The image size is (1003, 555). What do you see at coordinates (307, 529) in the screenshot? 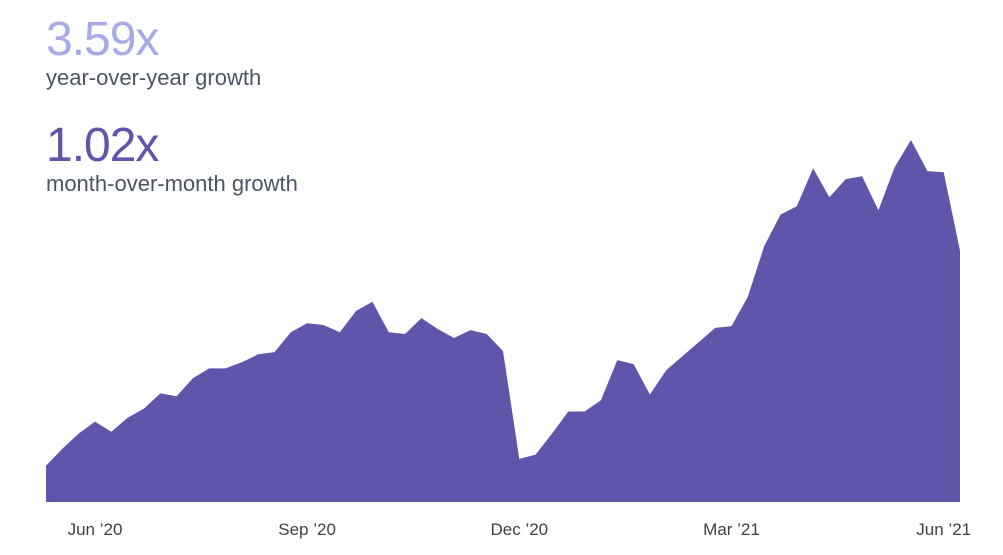
I see `x-tick-label: Sep ’20` at bounding box center [307, 529].